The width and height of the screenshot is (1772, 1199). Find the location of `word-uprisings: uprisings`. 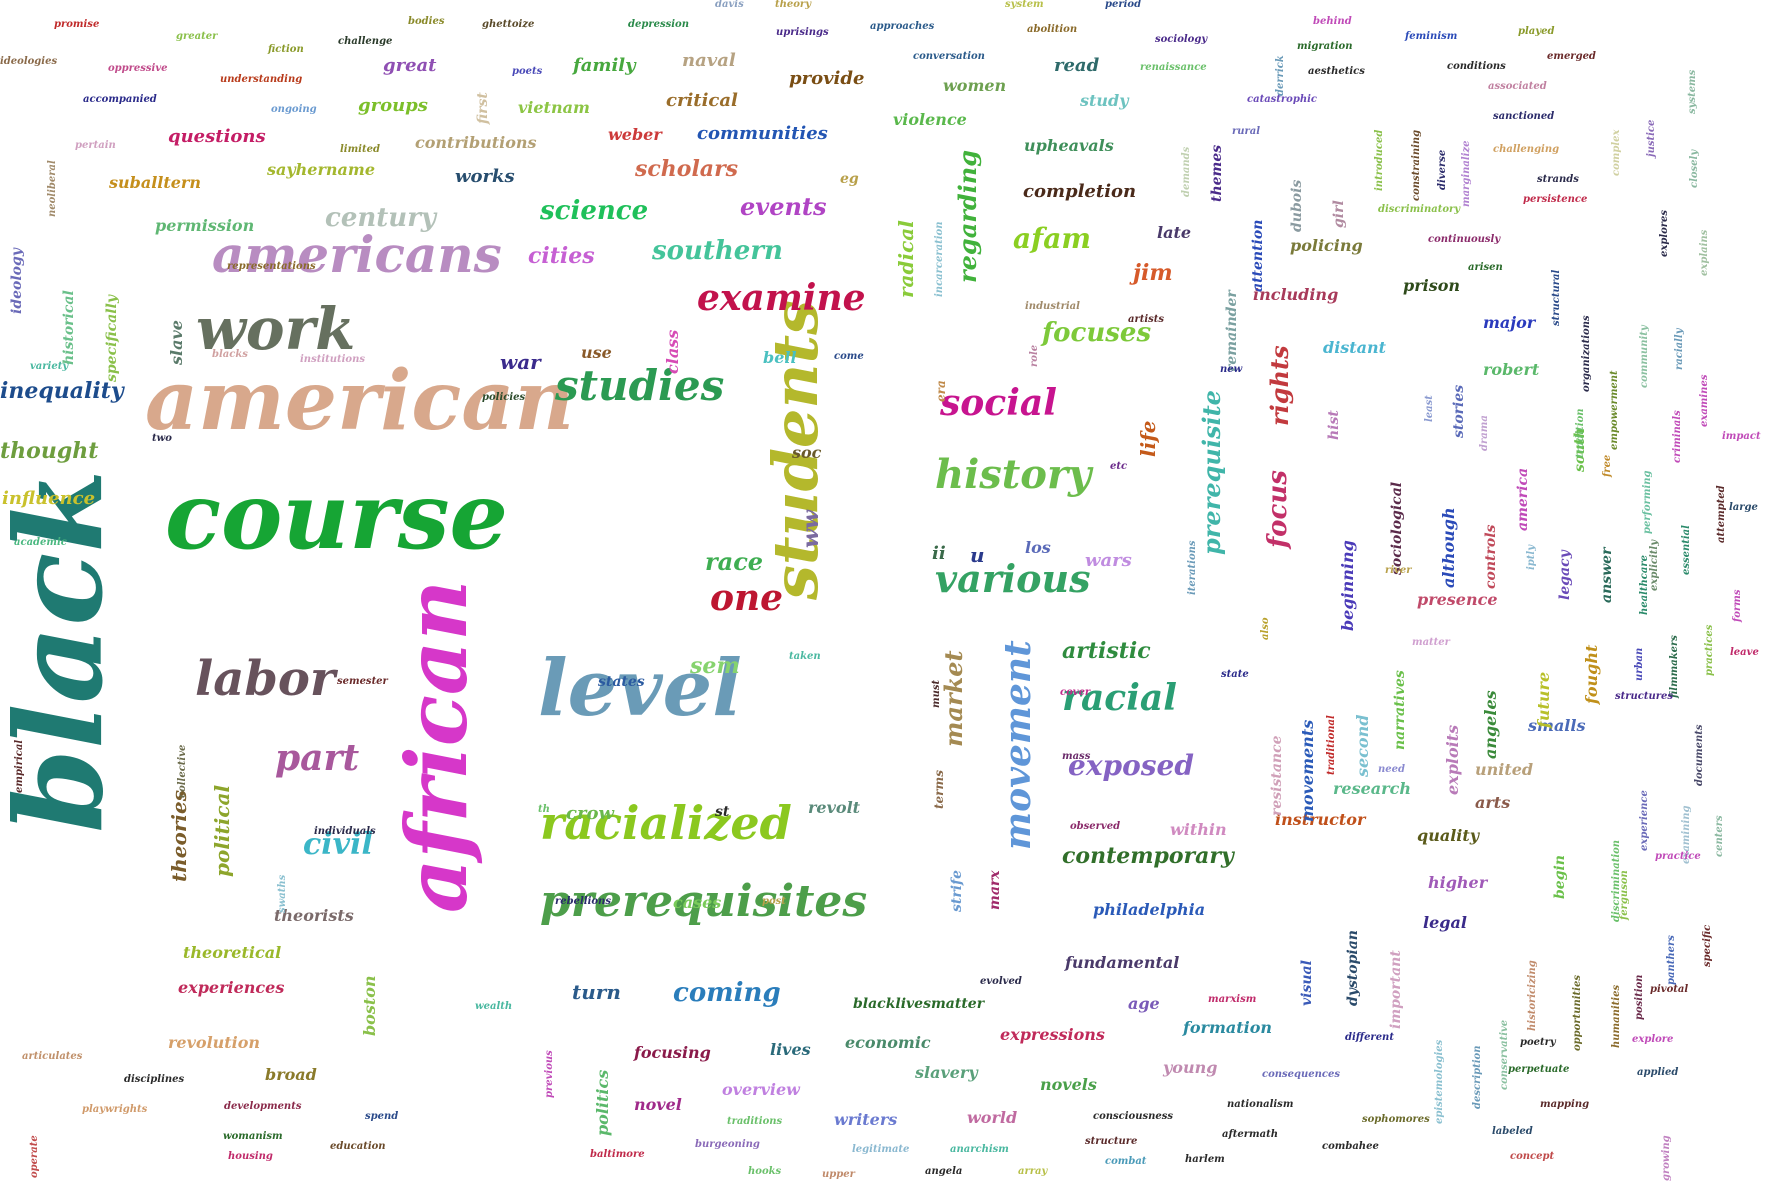

word-uprisings: uprisings is located at coordinates (802, 32).